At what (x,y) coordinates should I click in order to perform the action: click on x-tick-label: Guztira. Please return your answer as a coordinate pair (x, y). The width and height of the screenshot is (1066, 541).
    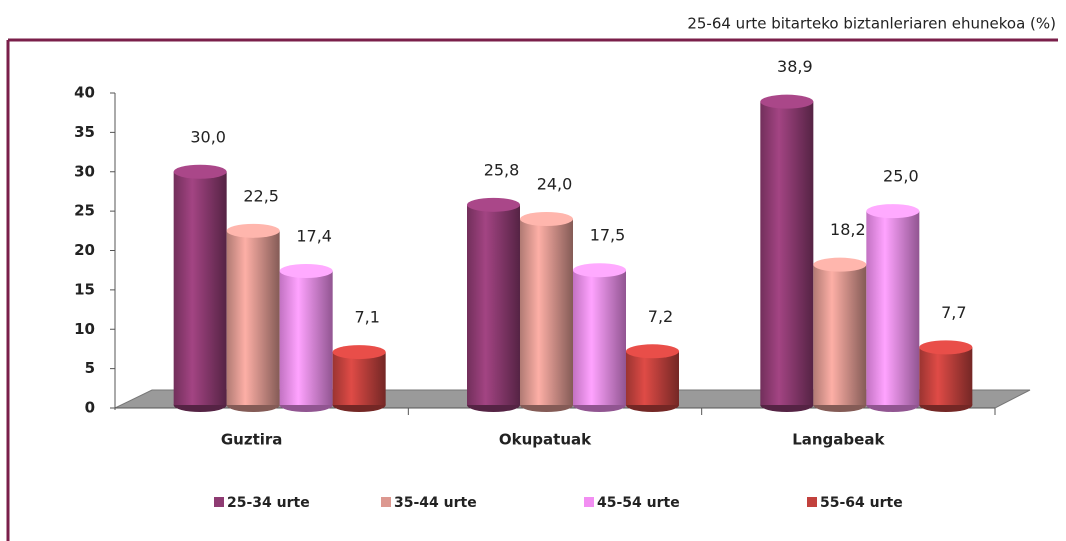
    Looking at the image, I should click on (252, 440).